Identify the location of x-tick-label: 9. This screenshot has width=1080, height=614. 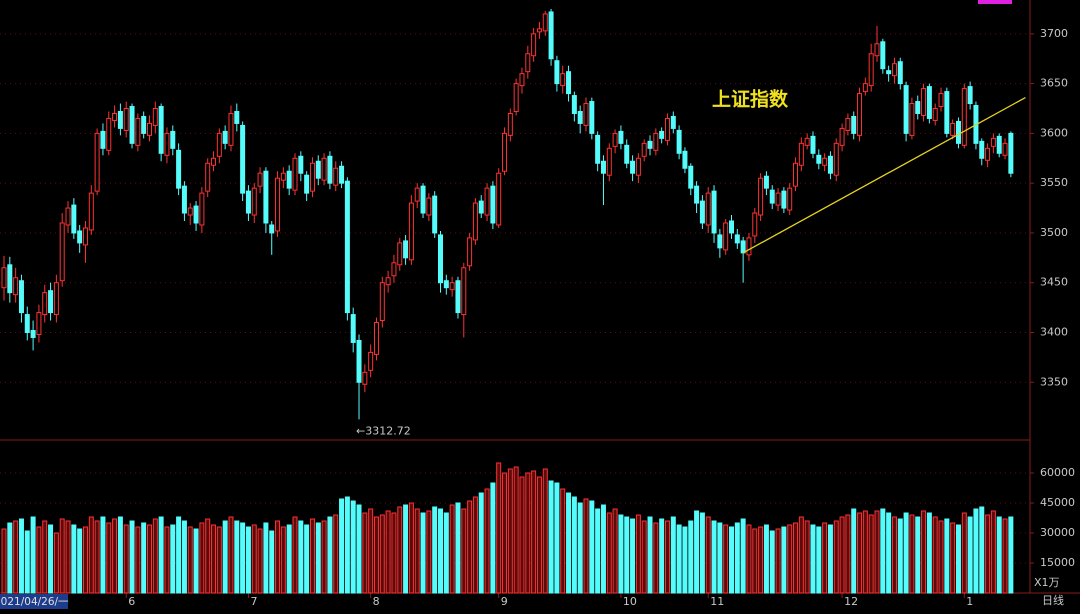
(504, 601).